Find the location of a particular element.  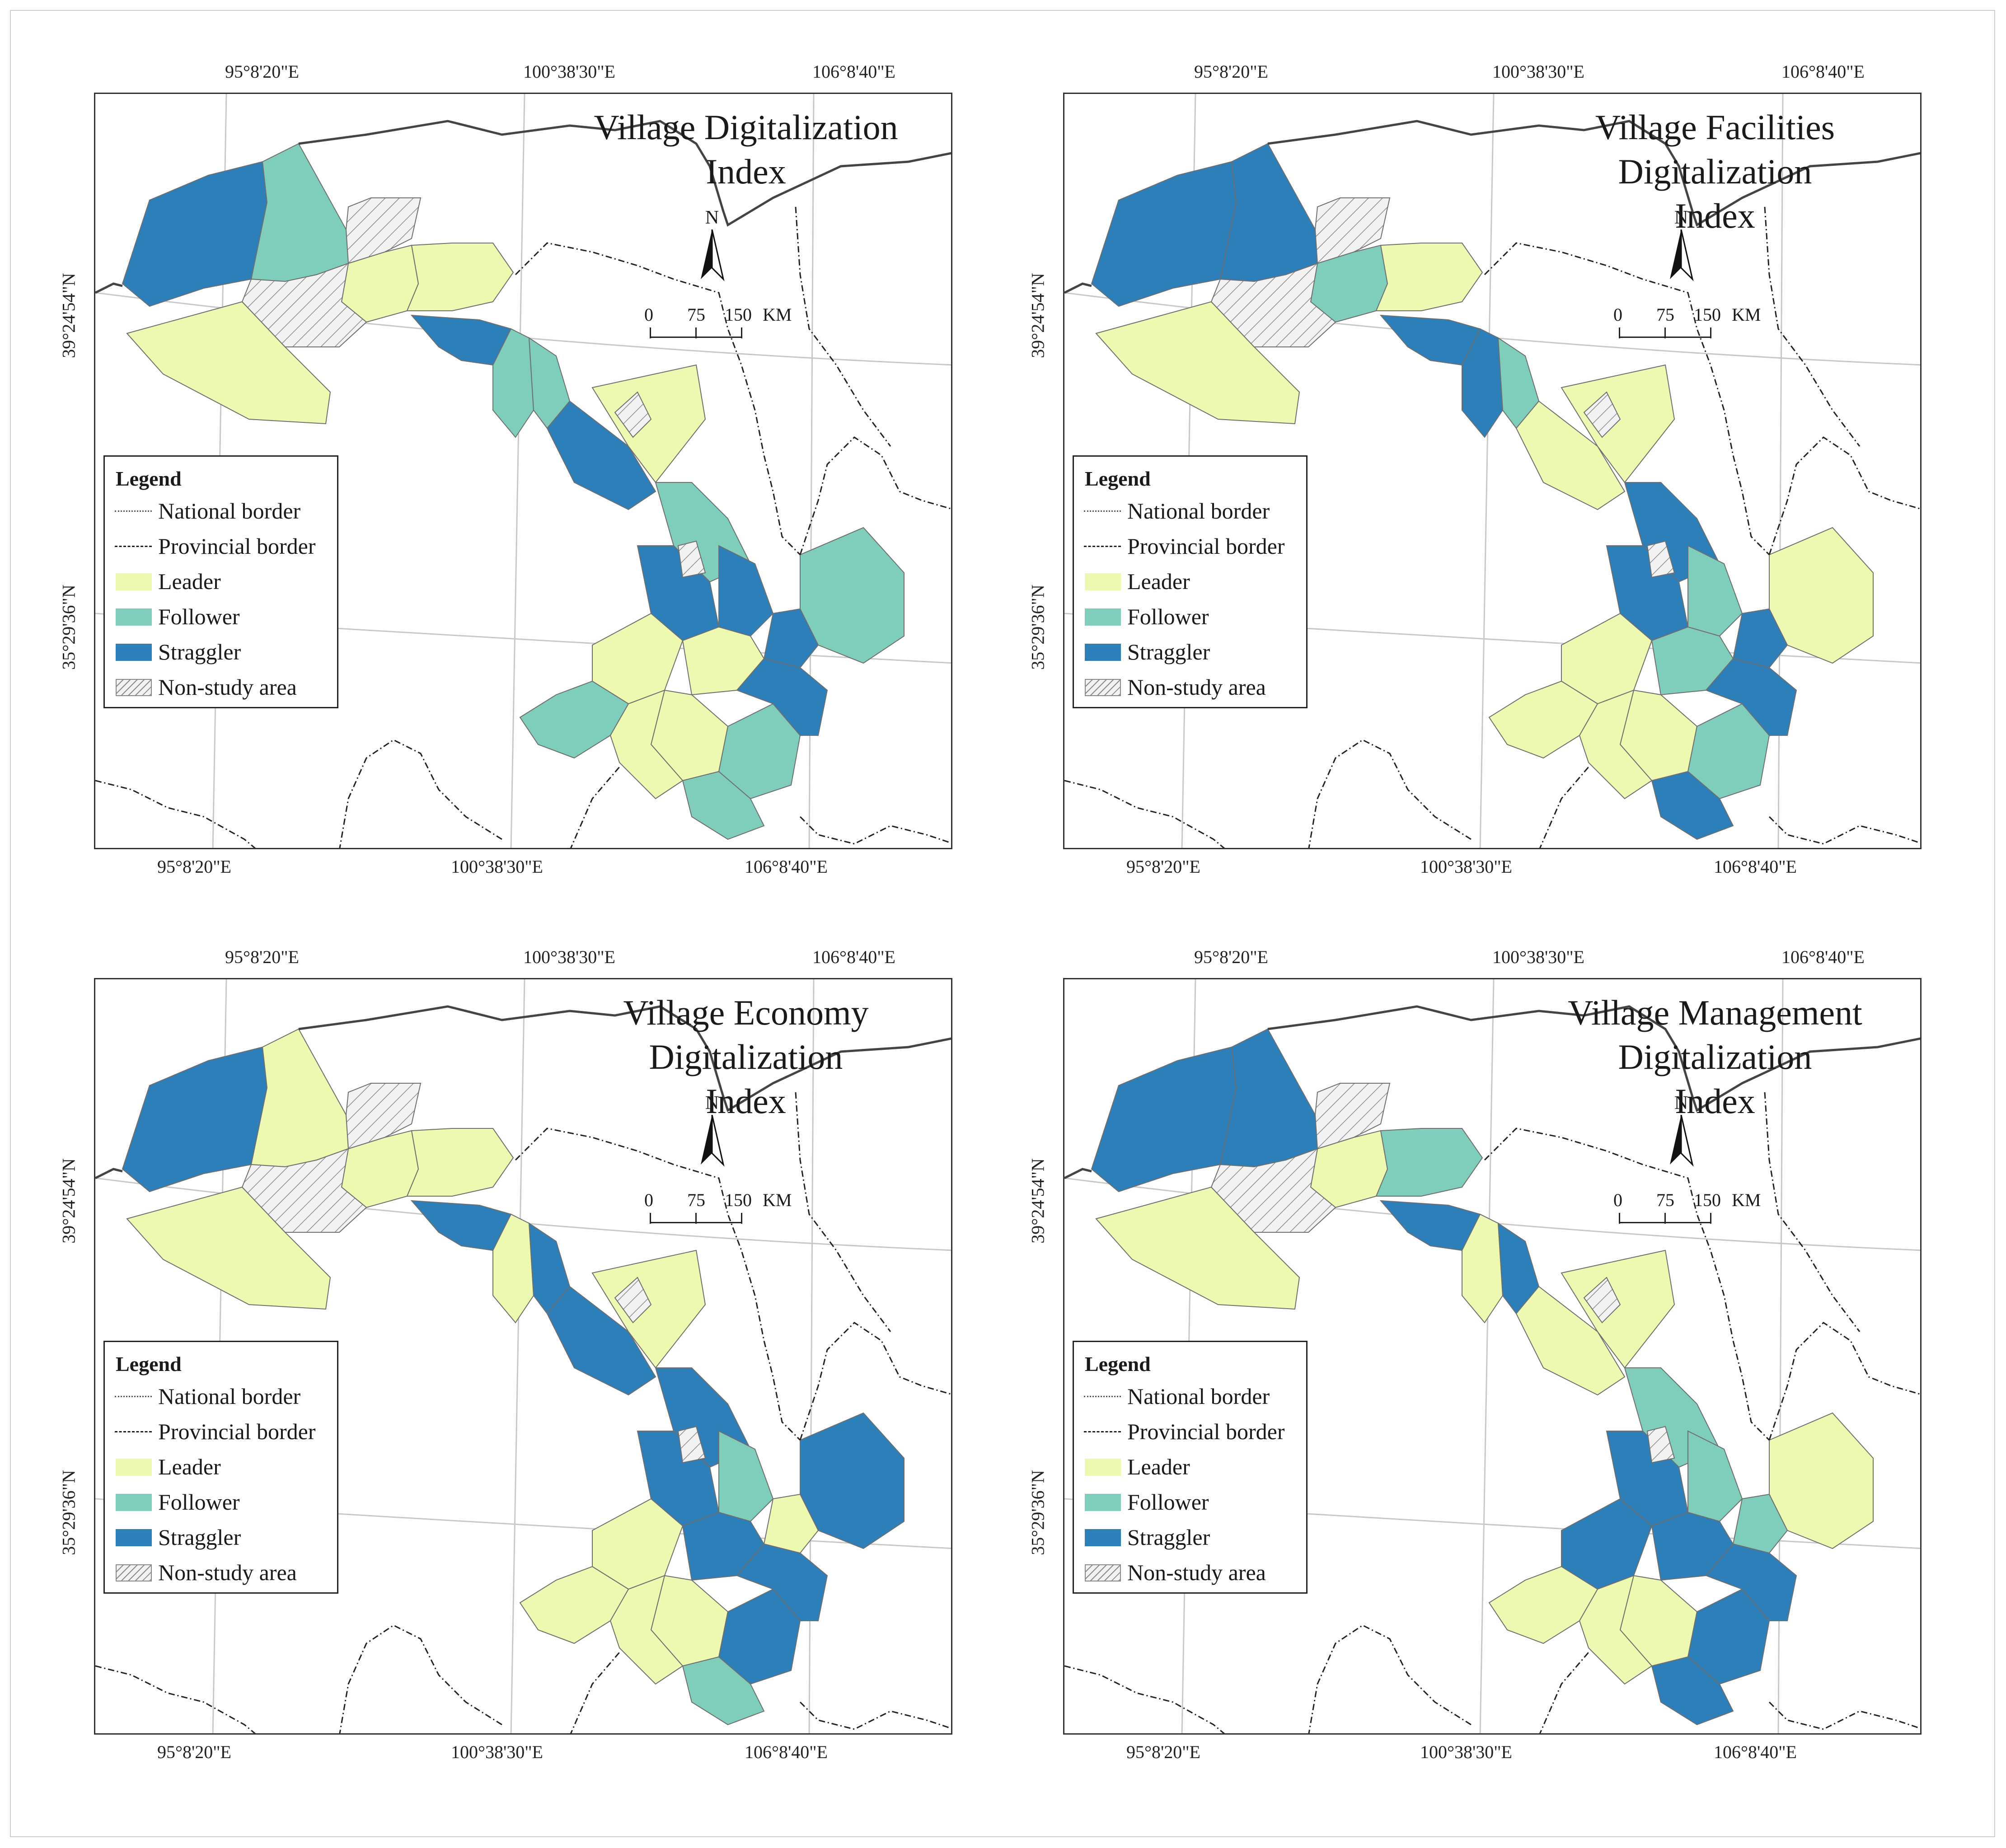

graticule-line is located at coordinates (1487, 471).